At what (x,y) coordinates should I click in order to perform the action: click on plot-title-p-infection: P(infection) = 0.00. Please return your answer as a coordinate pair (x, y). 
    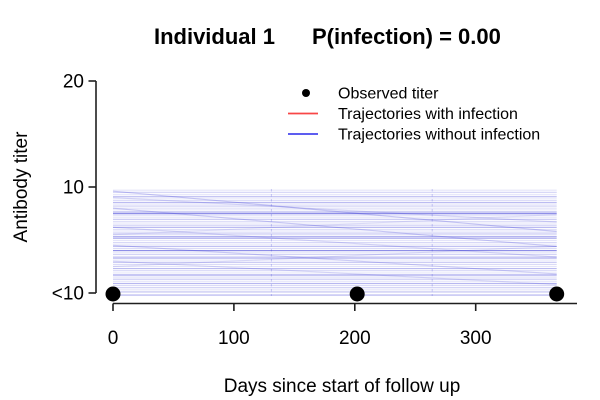
    Looking at the image, I should click on (406, 36).